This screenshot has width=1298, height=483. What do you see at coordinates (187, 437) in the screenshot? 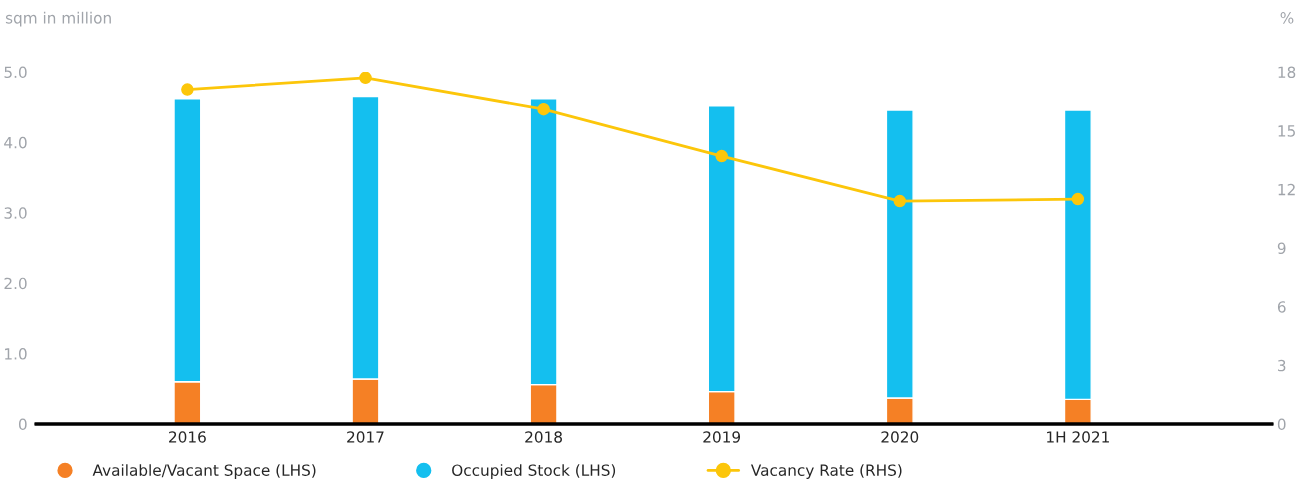
I see `x-tick-label: 2016` at bounding box center [187, 437].